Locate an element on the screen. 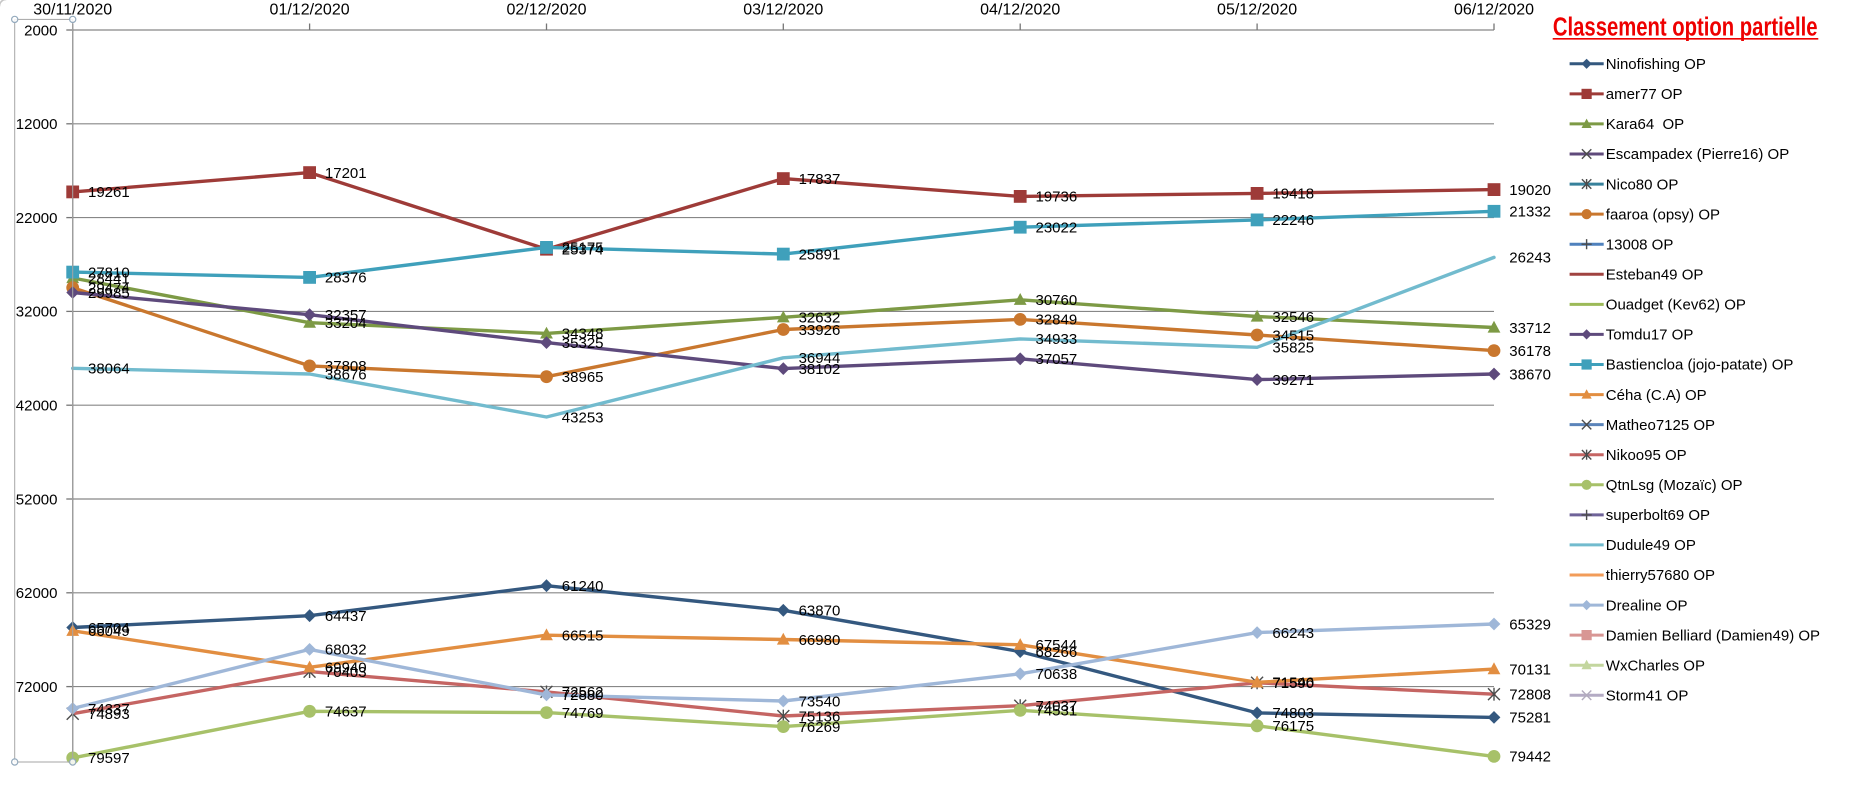 This screenshot has height=789, width=1859. svg-text: Nico80 OP is located at coordinates (1642, 184).